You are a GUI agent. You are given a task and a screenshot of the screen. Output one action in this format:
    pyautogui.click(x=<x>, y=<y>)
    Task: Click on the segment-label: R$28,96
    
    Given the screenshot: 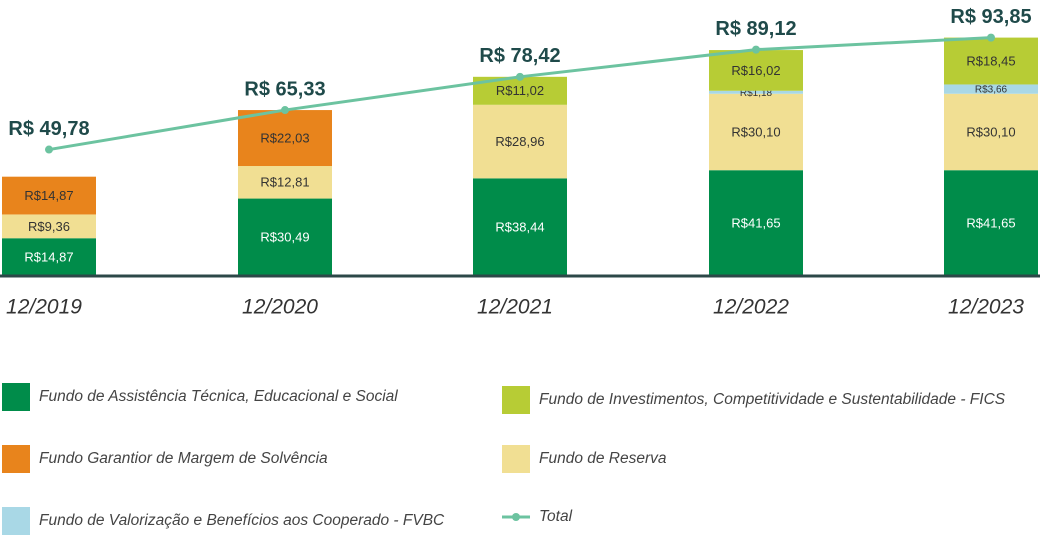 What is the action you would take?
    pyautogui.click(x=519, y=141)
    